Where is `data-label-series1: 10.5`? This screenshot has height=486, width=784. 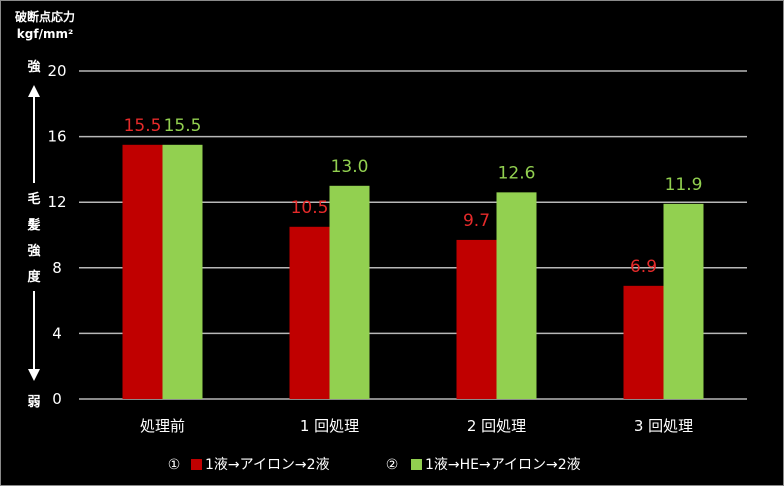 data-label-series1: 10.5 is located at coordinates (310, 208).